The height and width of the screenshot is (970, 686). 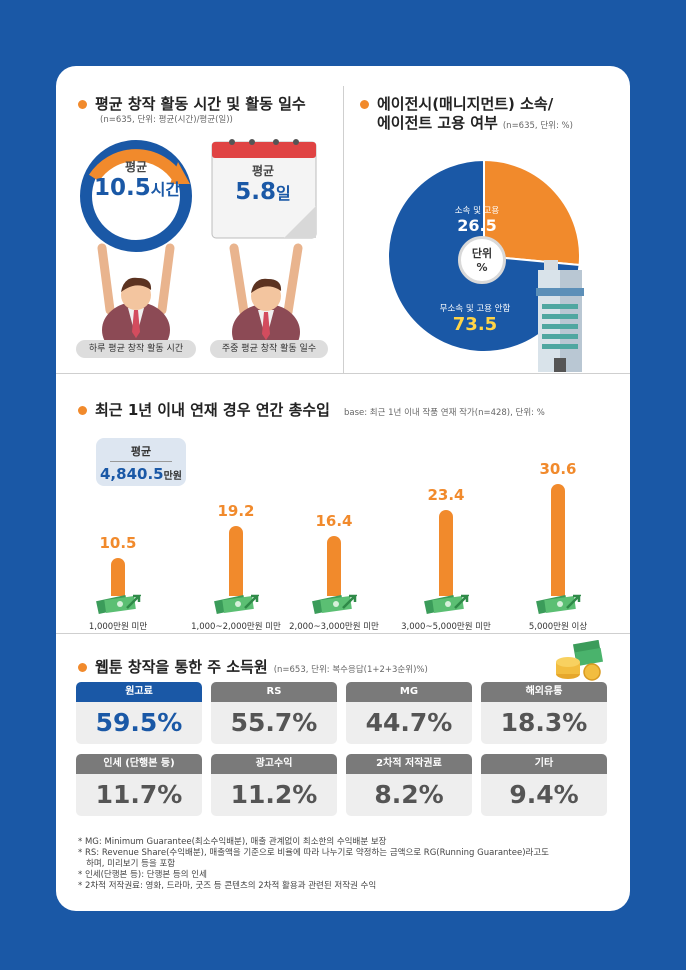 What do you see at coordinates (477, 225) in the screenshot?
I see `pie-slice-value-affiliated: 26.5` at bounding box center [477, 225].